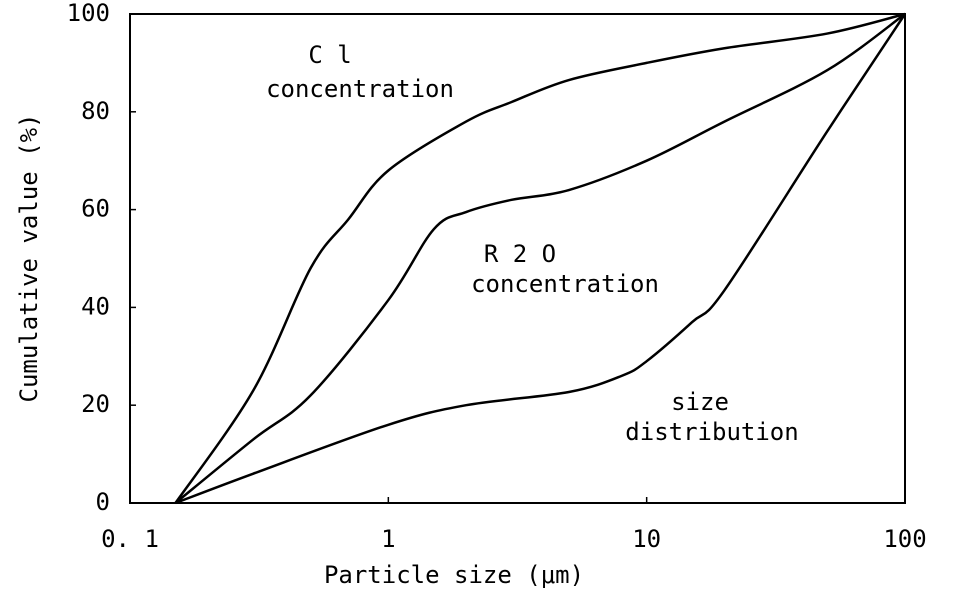  I want to click on annotation: C l, so click(329, 55).